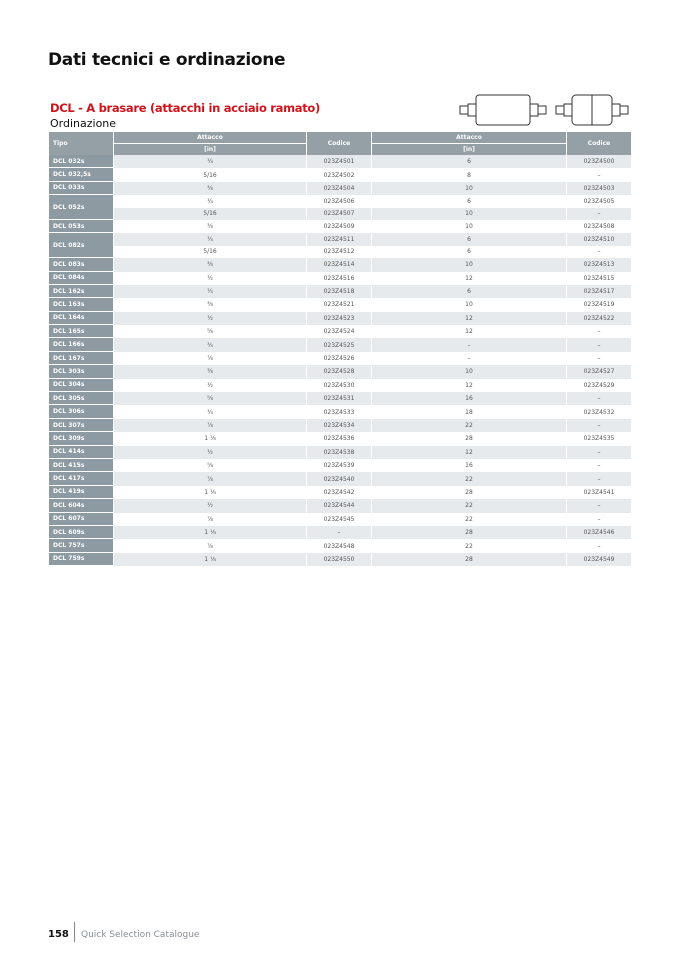 This screenshot has height=959, width=678. I want to click on cell-code1: 023Z4531, so click(339, 399).